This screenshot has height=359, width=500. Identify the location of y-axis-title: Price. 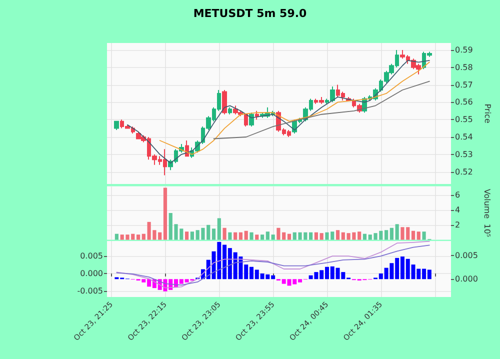
(487, 114).